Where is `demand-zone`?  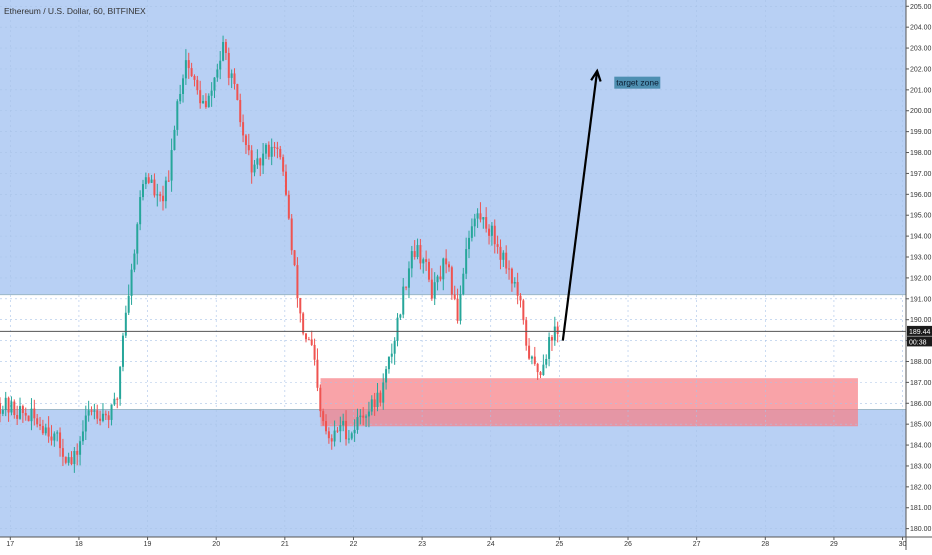
demand-zone is located at coordinates (589, 402).